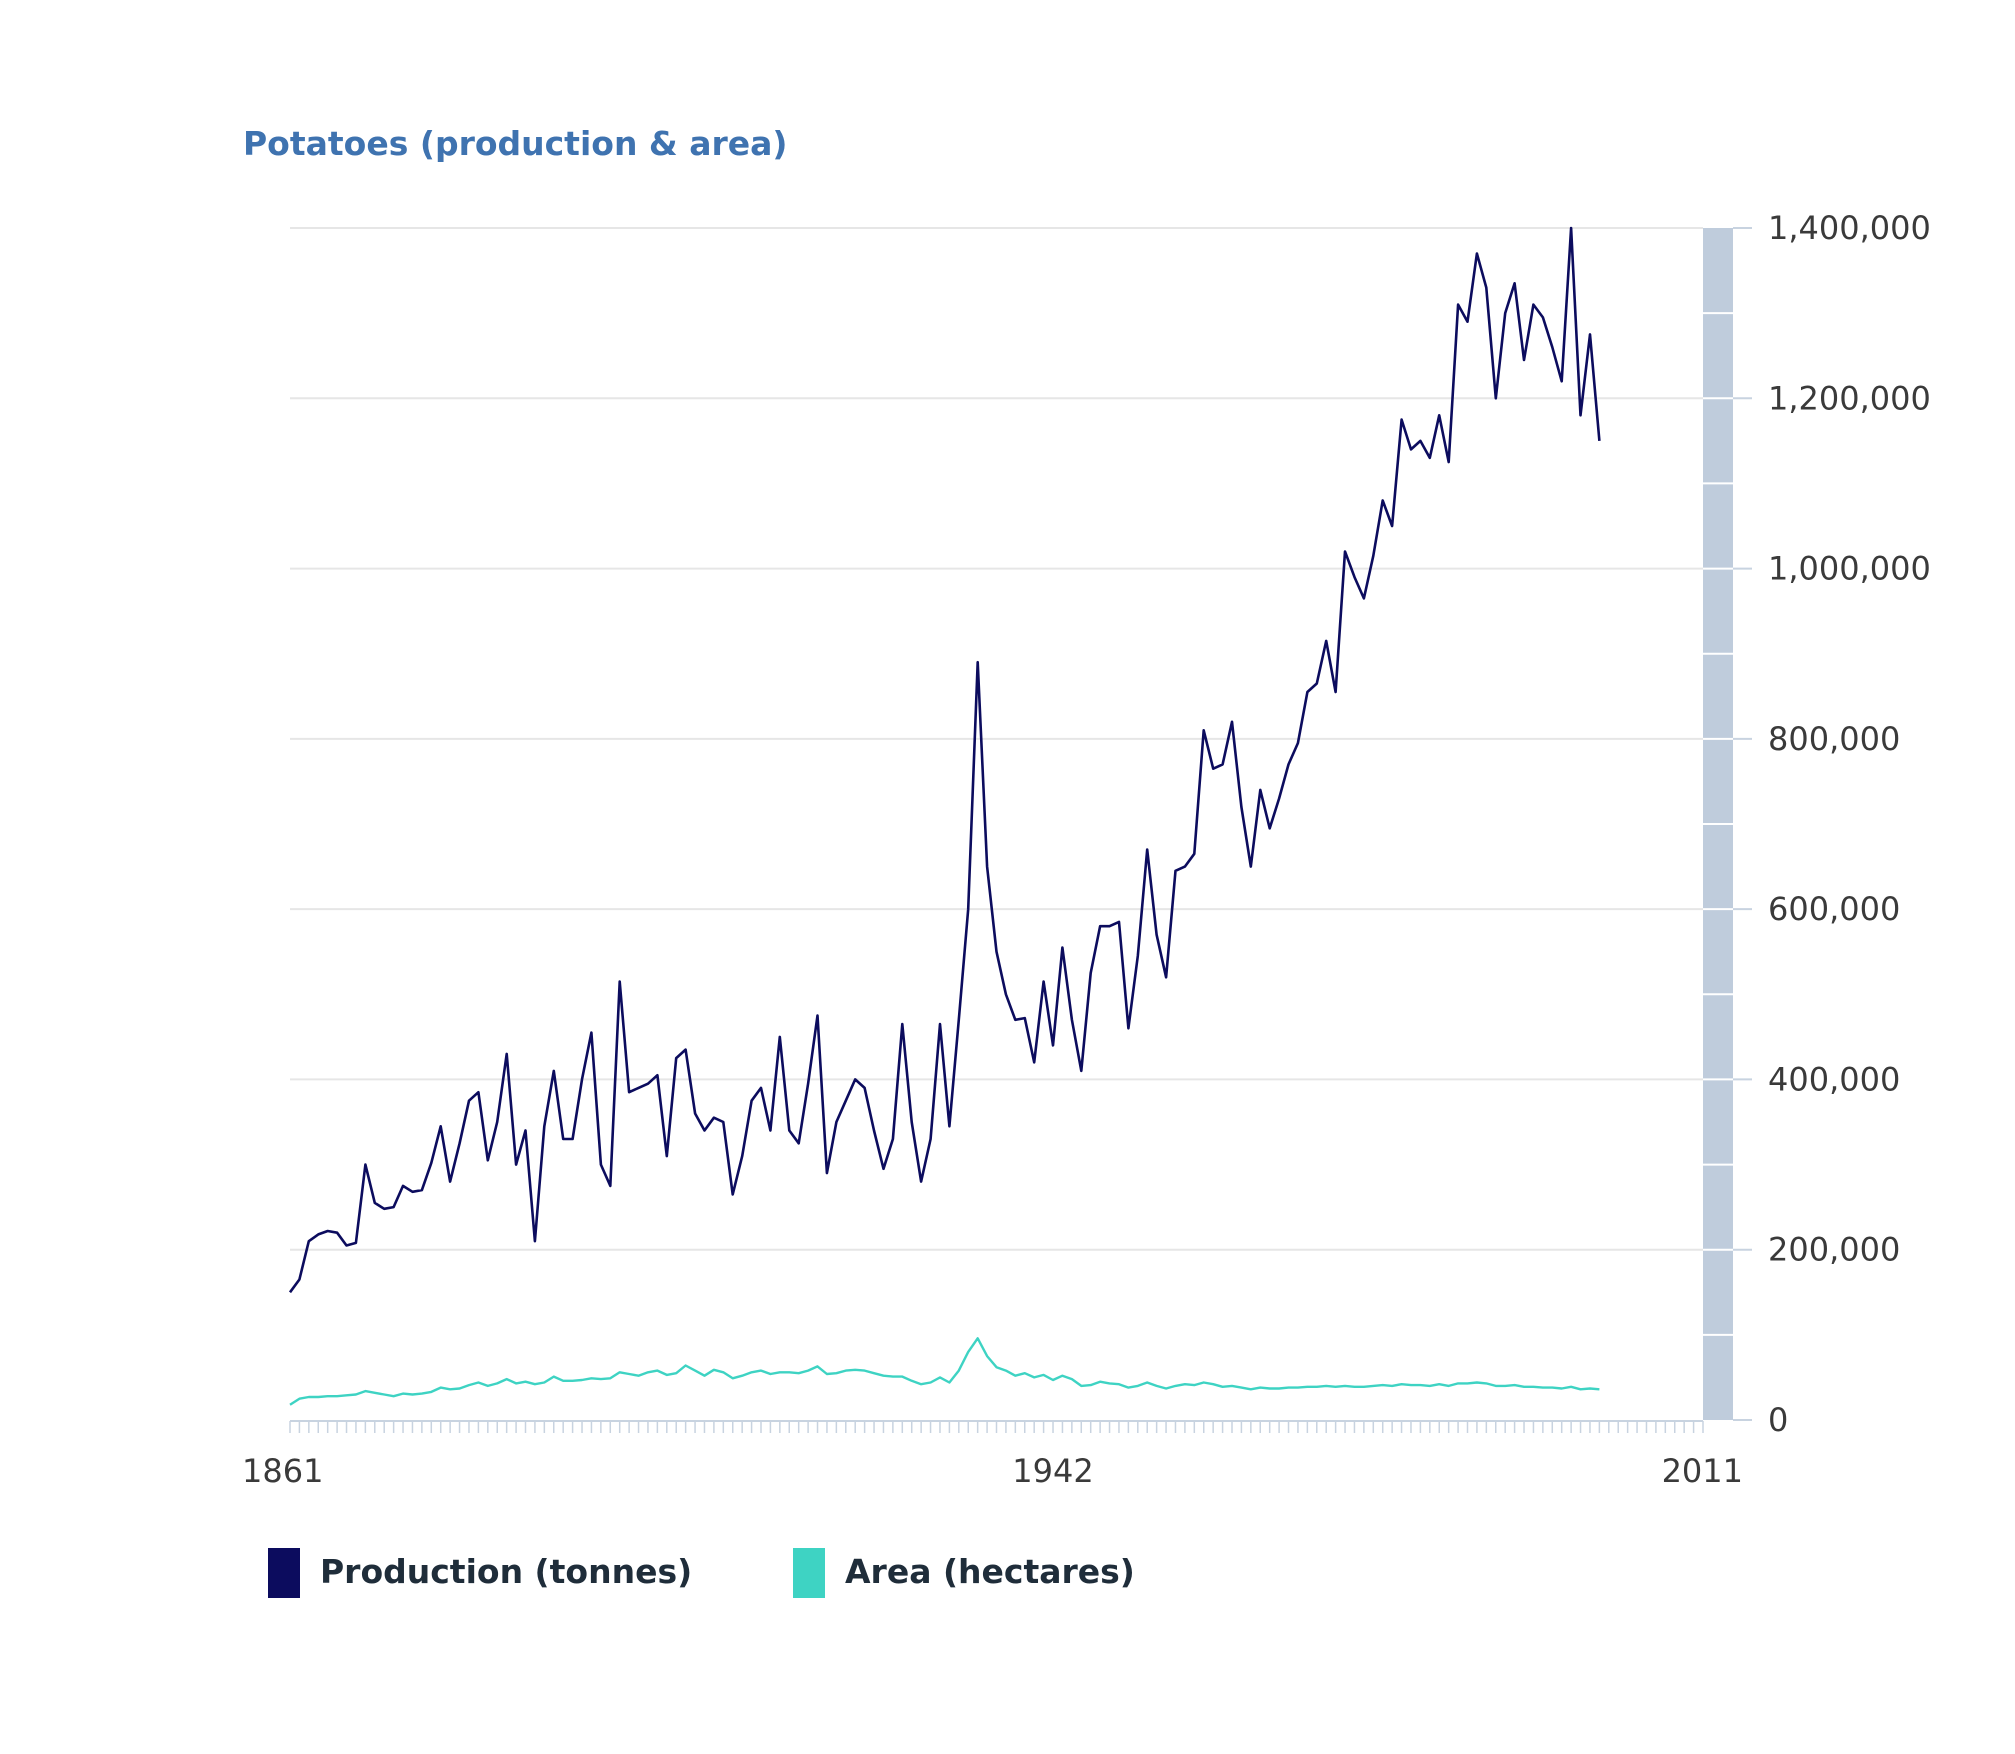  I want to click on y-tick-label: 1,000,000, so click(1849, 569).